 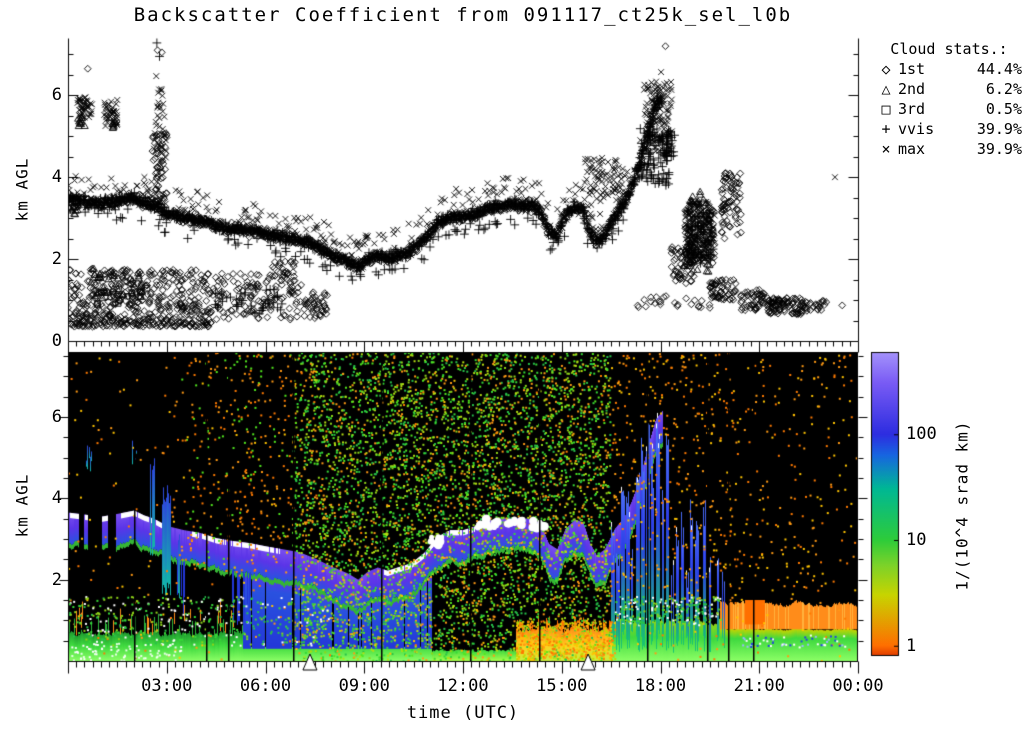 I want to click on y-tick-bottom-6: 6, so click(x=56, y=417).